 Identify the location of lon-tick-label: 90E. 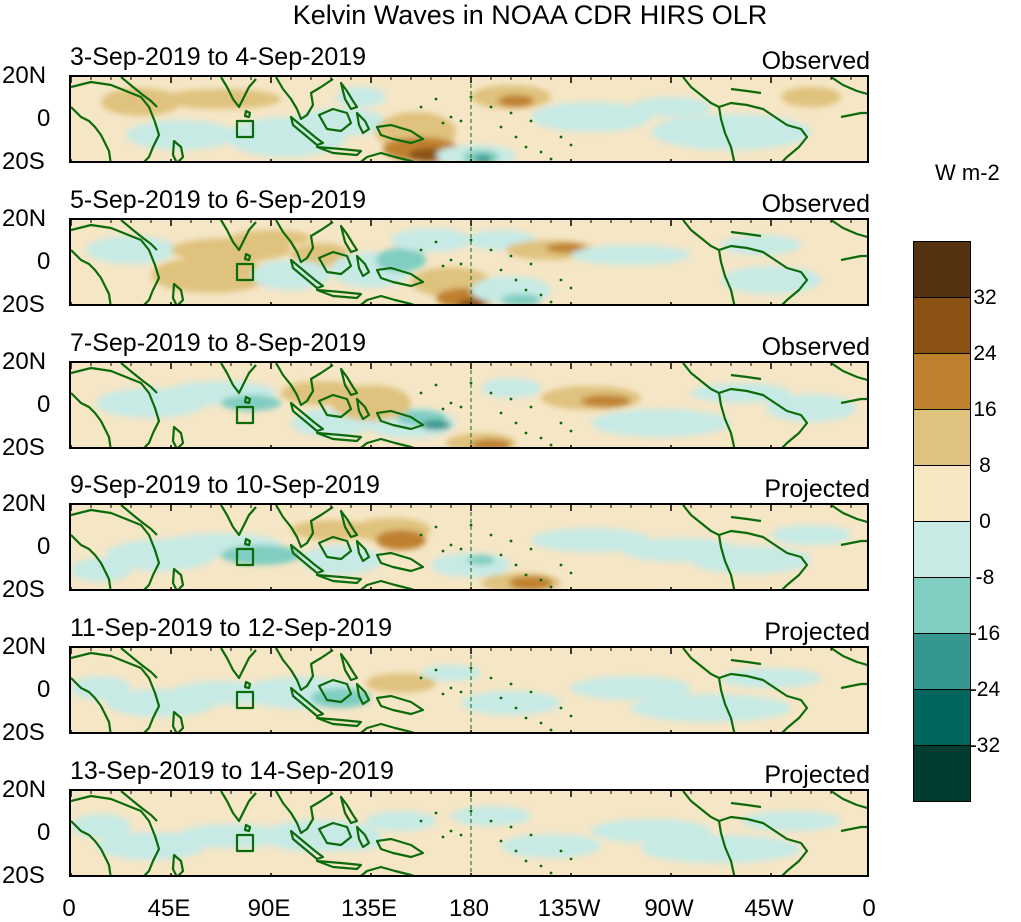
(269, 908).